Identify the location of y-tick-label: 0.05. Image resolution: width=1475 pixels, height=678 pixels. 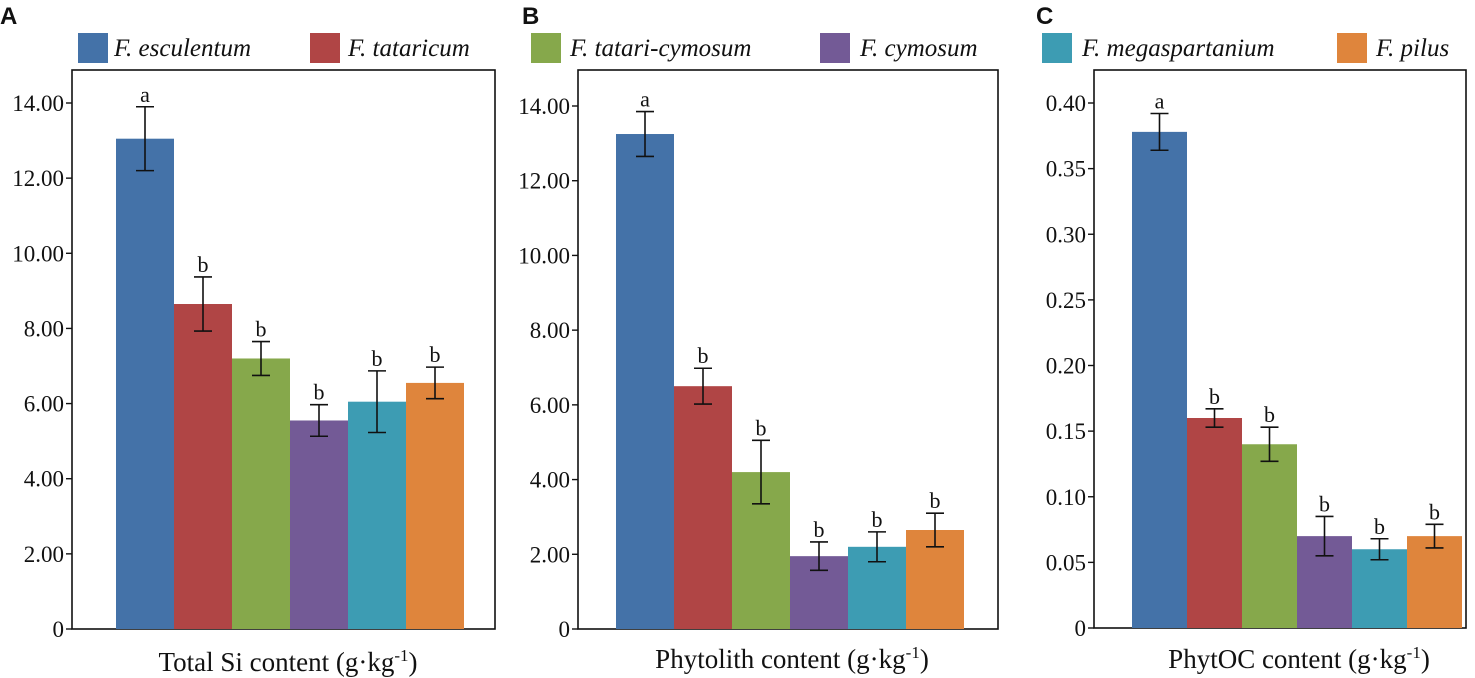
(1066, 562).